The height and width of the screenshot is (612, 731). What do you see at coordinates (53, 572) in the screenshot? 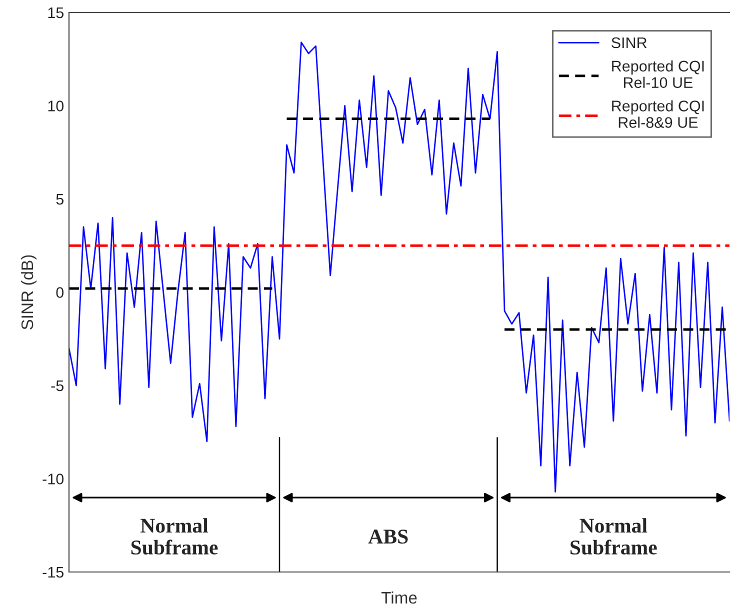
I see `y-tick-label: -15` at bounding box center [53, 572].